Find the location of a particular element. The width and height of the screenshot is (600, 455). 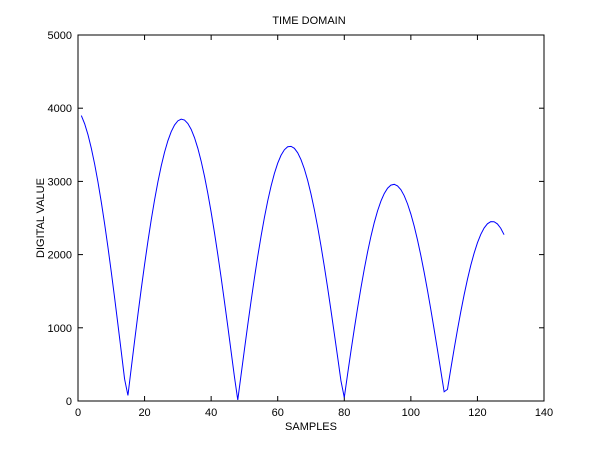

y-tick-label: 0 is located at coordinates (69, 402).